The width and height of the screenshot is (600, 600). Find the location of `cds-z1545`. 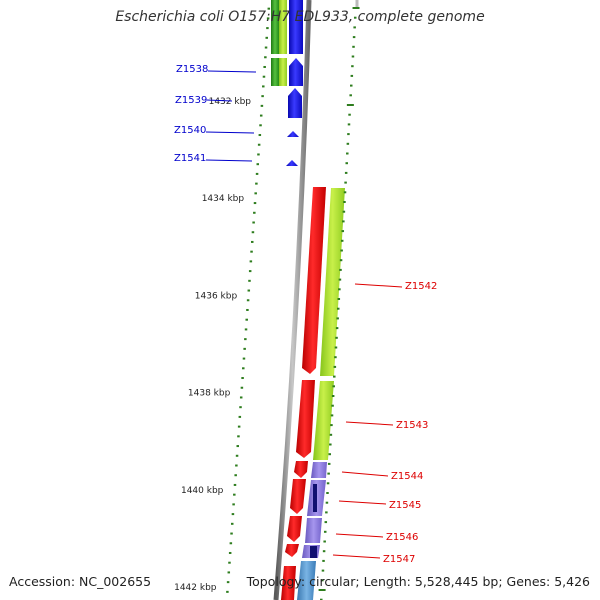

cds-z1545 is located at coordinates (298, 496).